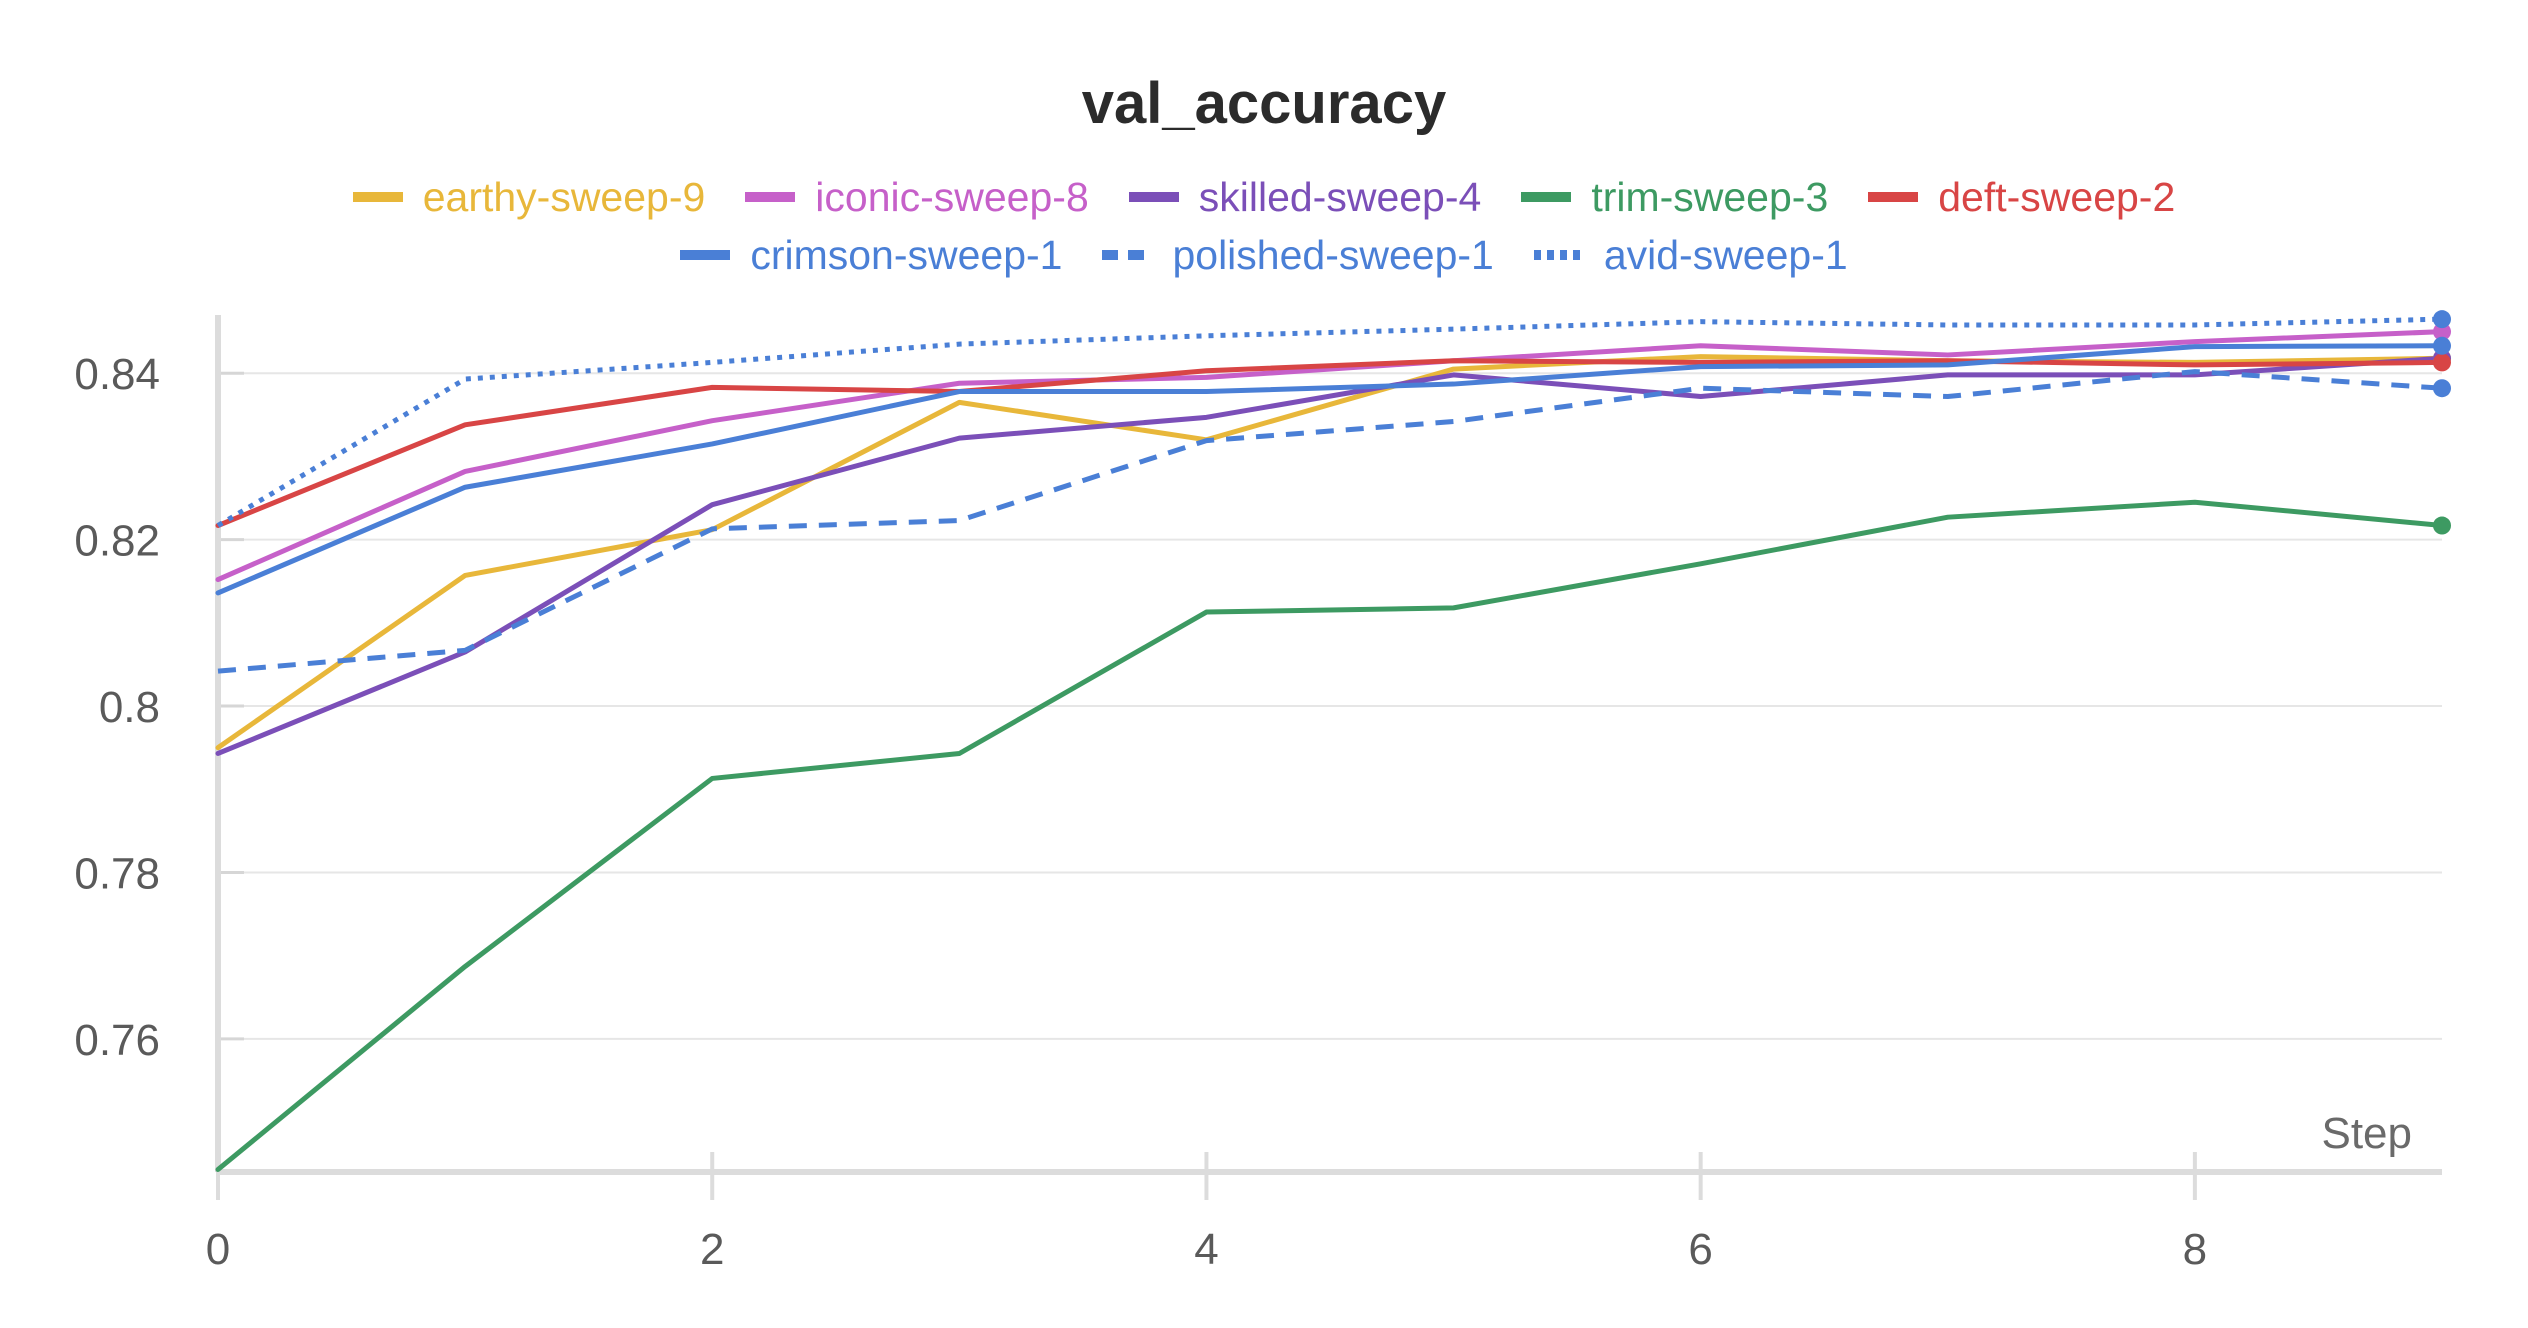 Image resolution: width=2528 pixels, height=1328 pixels. I want to click on y-tick-label: 0.78, so click(117, 873).